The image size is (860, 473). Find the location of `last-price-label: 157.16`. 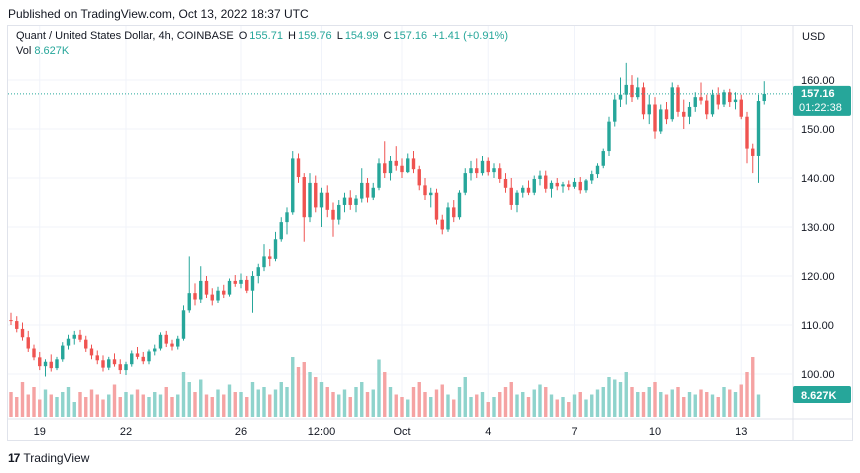

last-price-label: 157.16 is located at coordinates (818, 94).